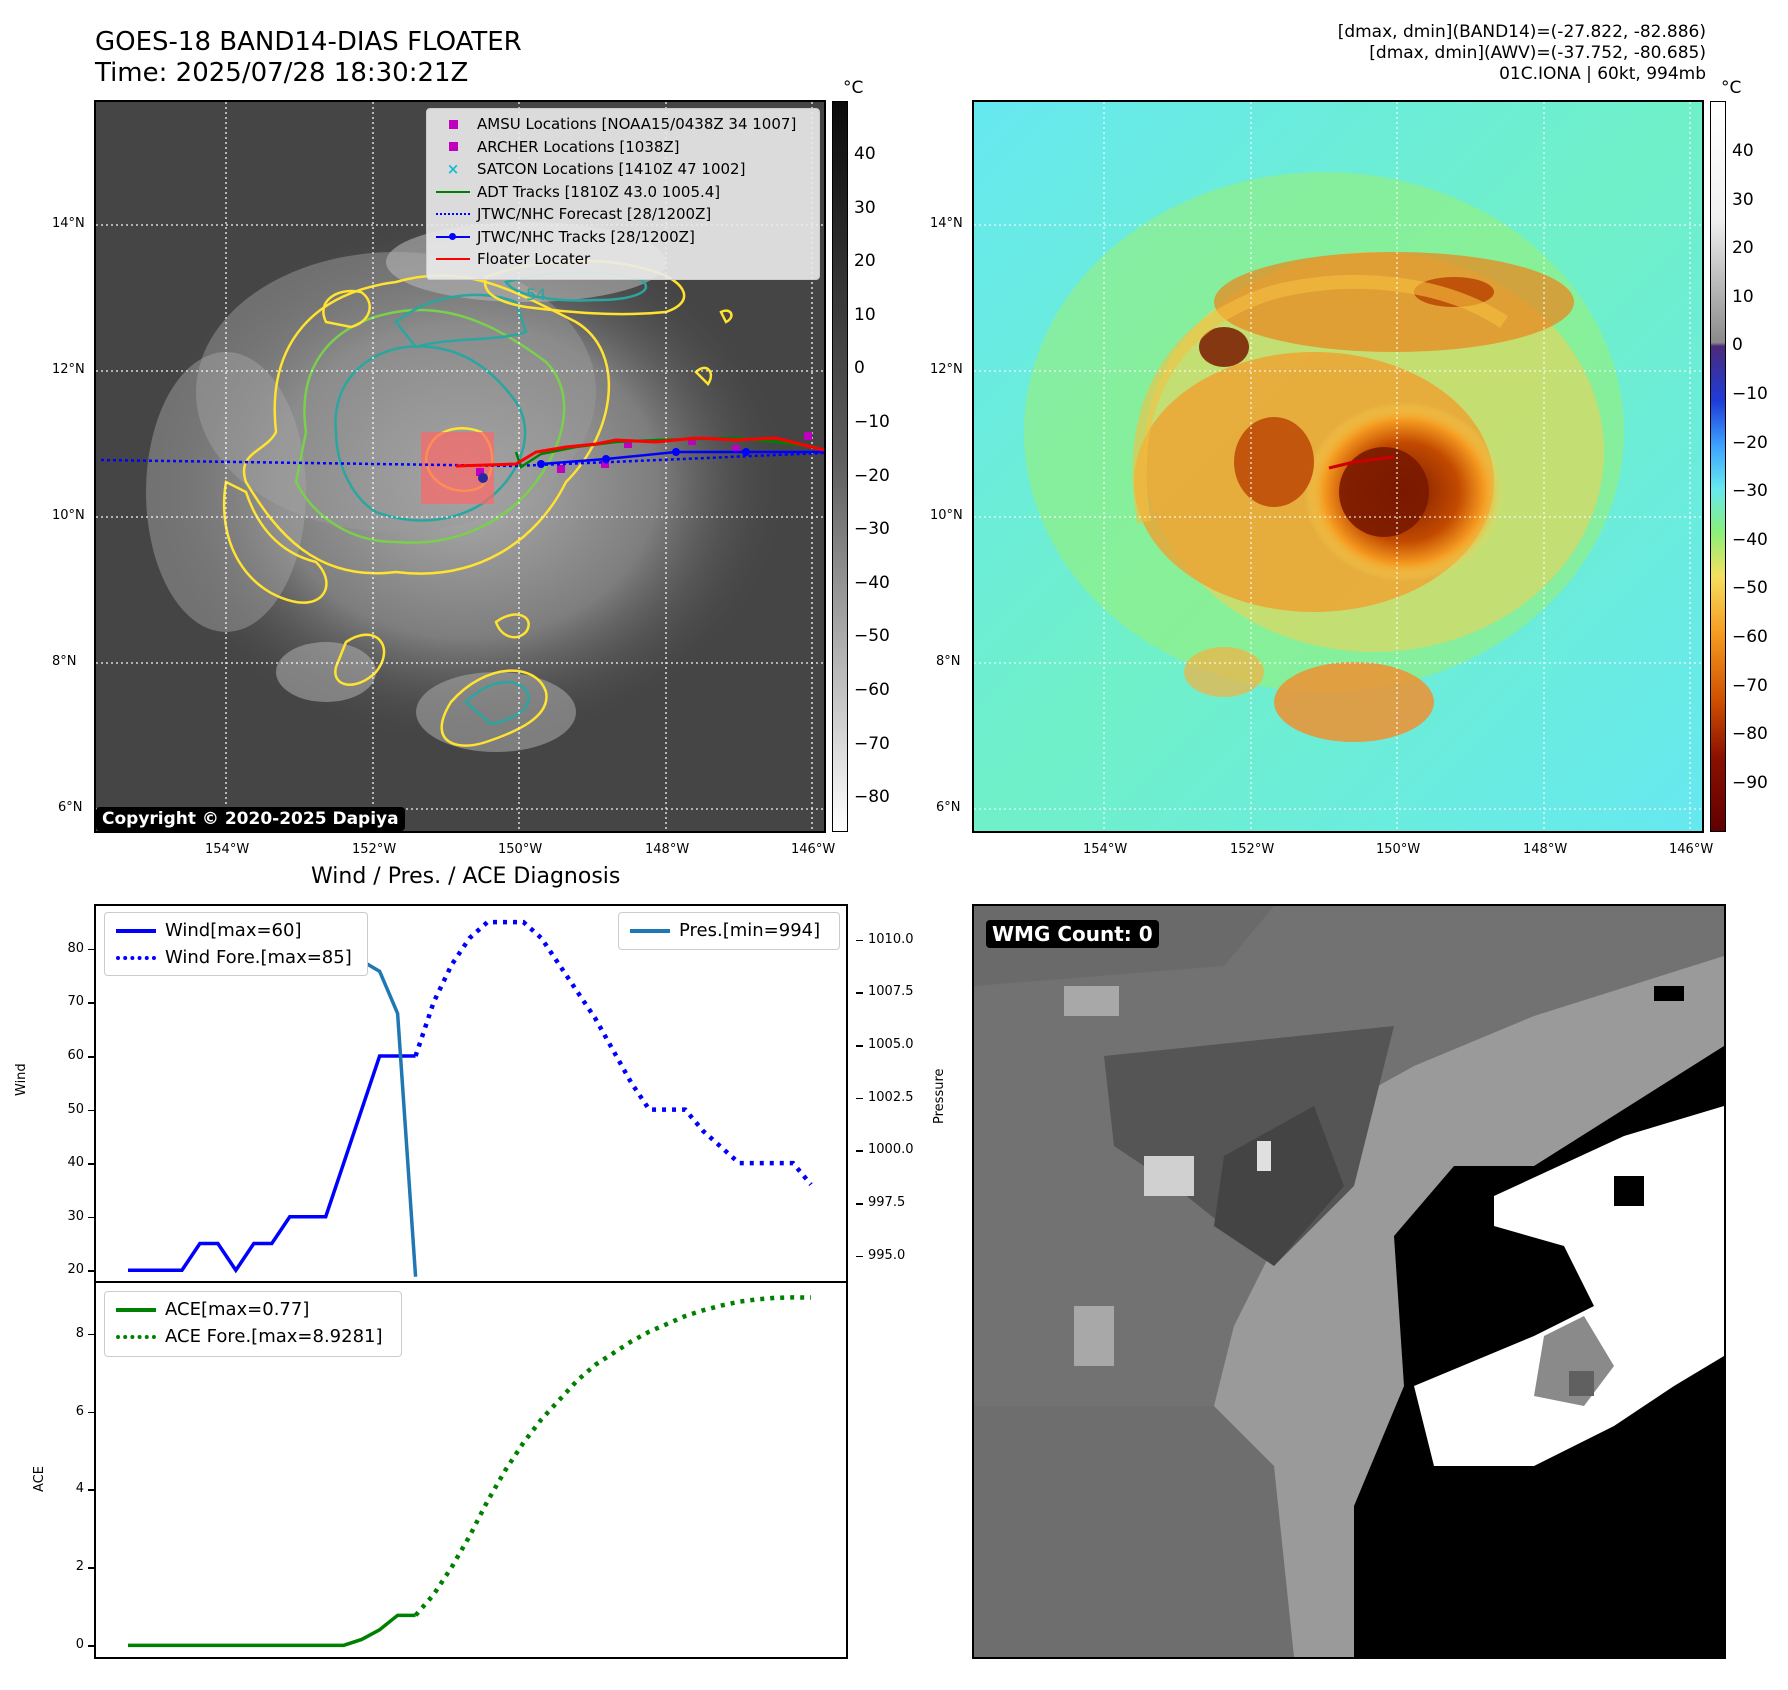 The width and height of the screenshot is (1788, 1690). What do you see at coordinates (887, 1255) in the screenshot?
I see `axis-tick-label: 995.0` at bounding box center [887, 1255].